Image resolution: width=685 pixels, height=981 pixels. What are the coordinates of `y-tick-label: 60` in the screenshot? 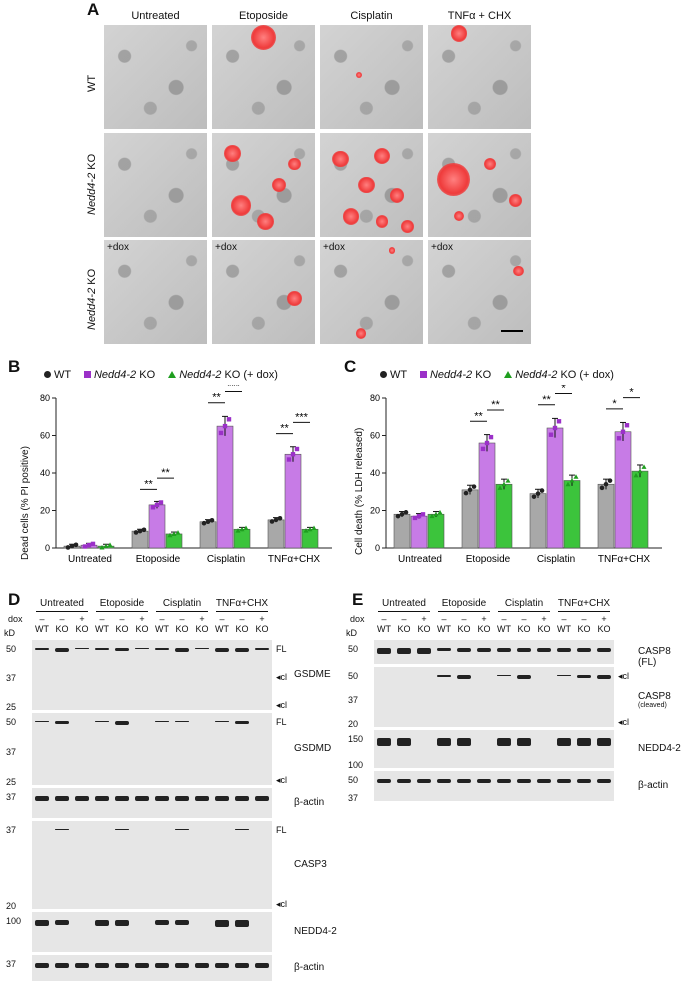 It's located at (375, 436).